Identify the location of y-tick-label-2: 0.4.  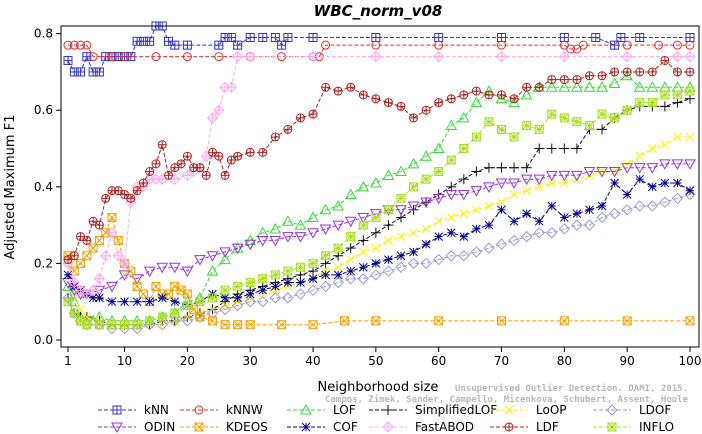
(43, 187).